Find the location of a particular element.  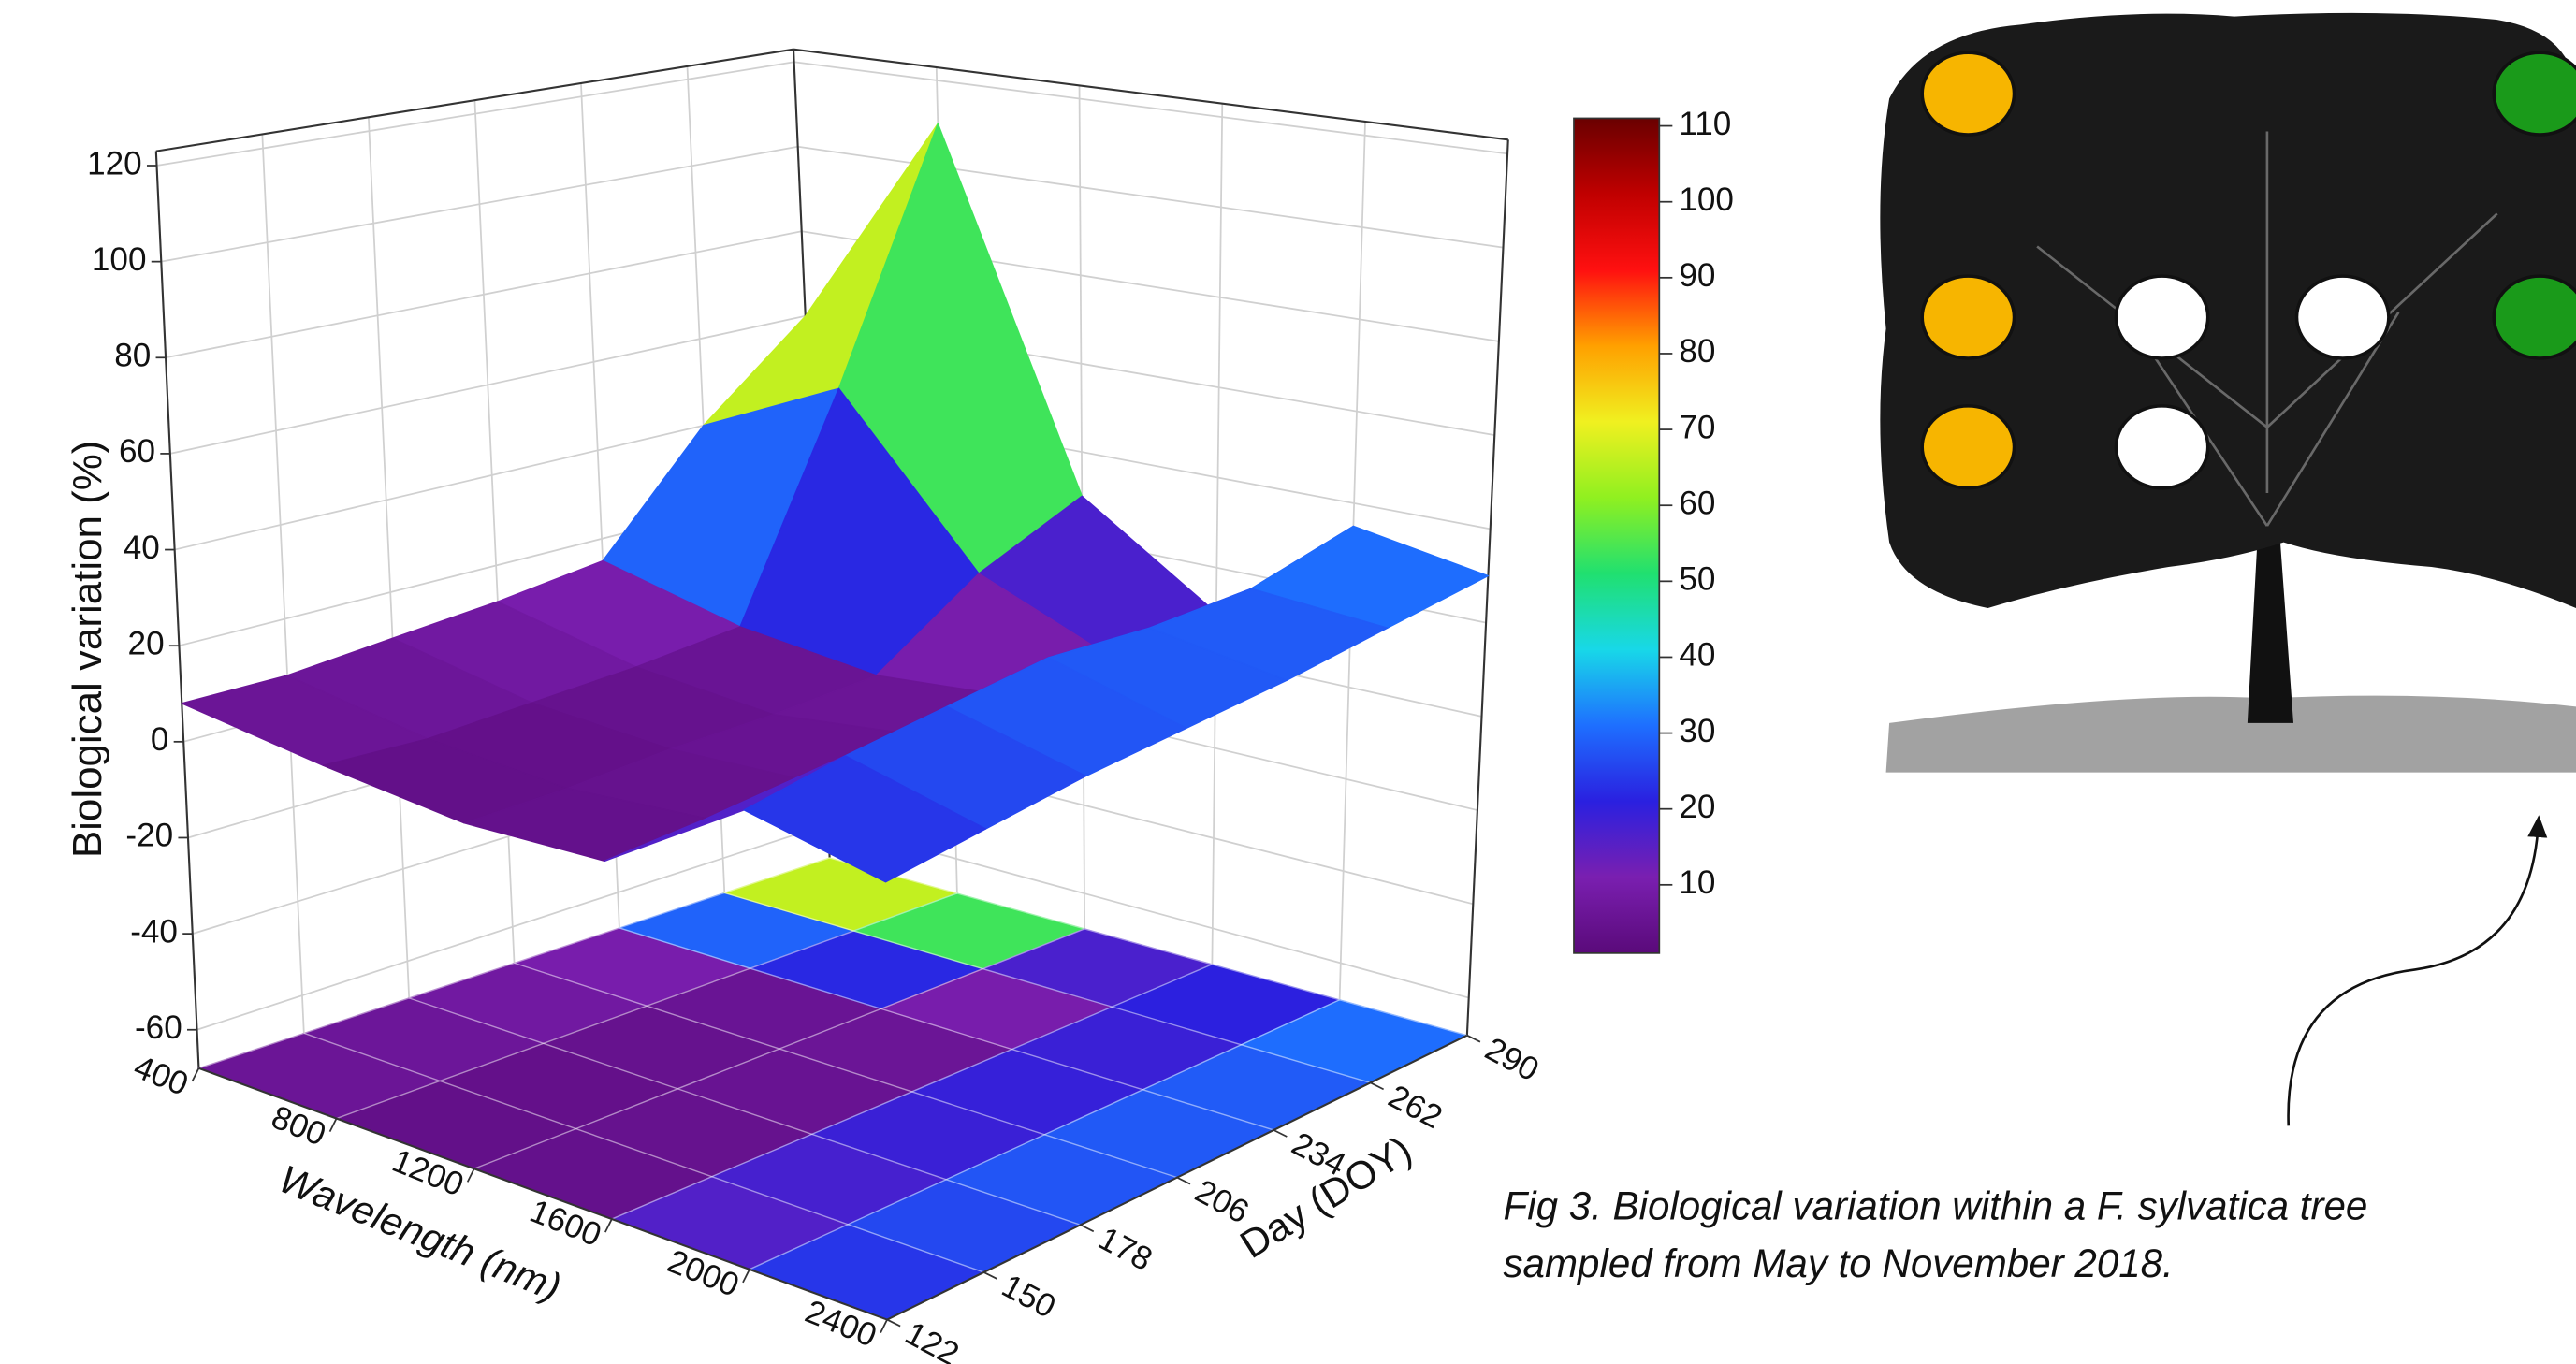

y-tick-label: 122 is located at coordinates (932, 1339).